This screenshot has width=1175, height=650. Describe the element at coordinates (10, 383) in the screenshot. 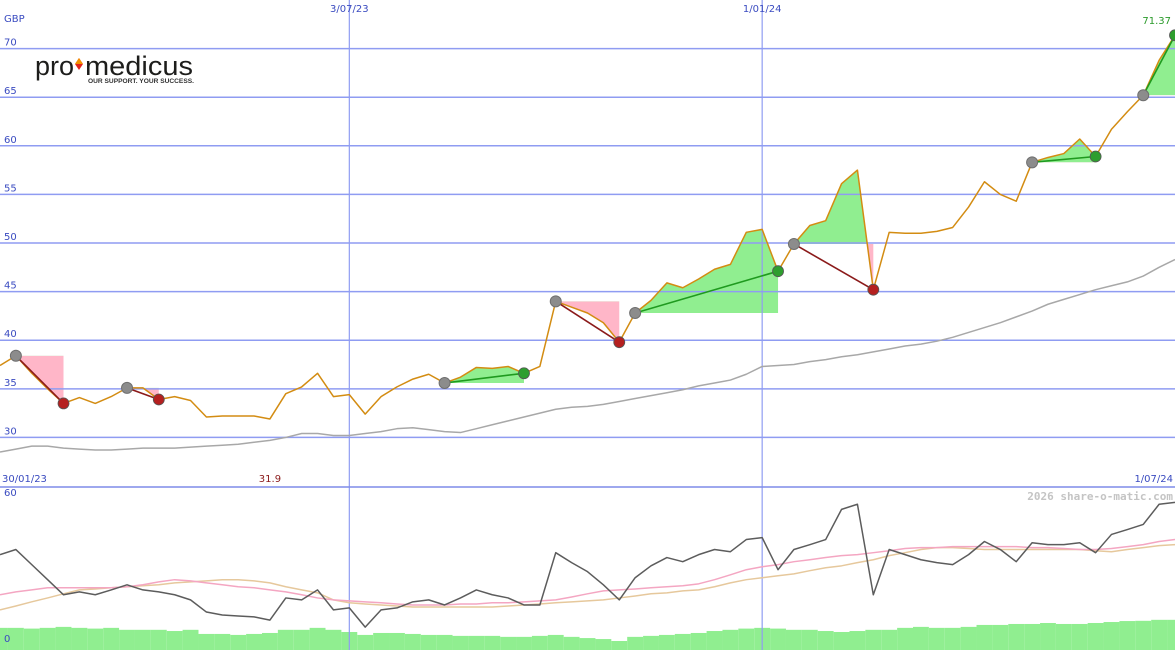

I see `y-tick-label: 35` at that location.